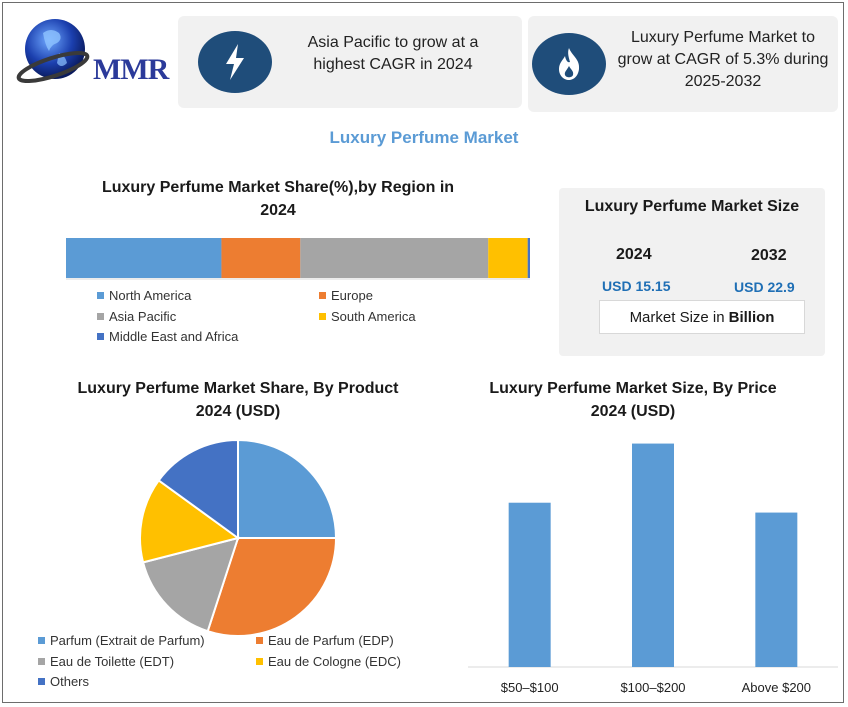 Image resolution: width=848 pixels, height=707 pixels. I want to click on main-title: Luxury Perfume Market, so click(424, 137).